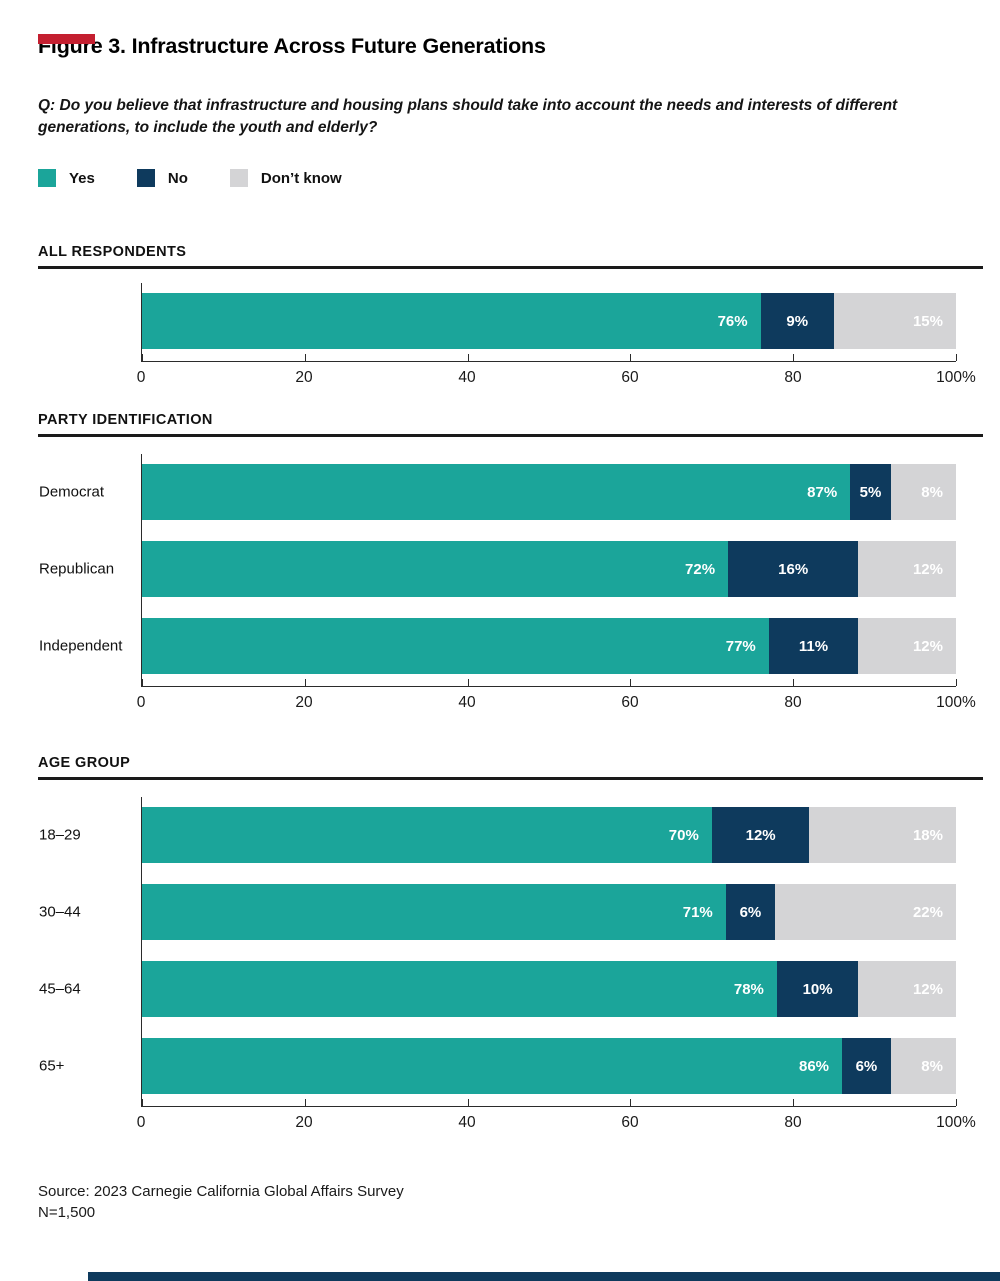  What do you see at coordinates (141, 377) in the screenshot?
I see `axis-tick-label: 0` at bounding box center [141, 377].